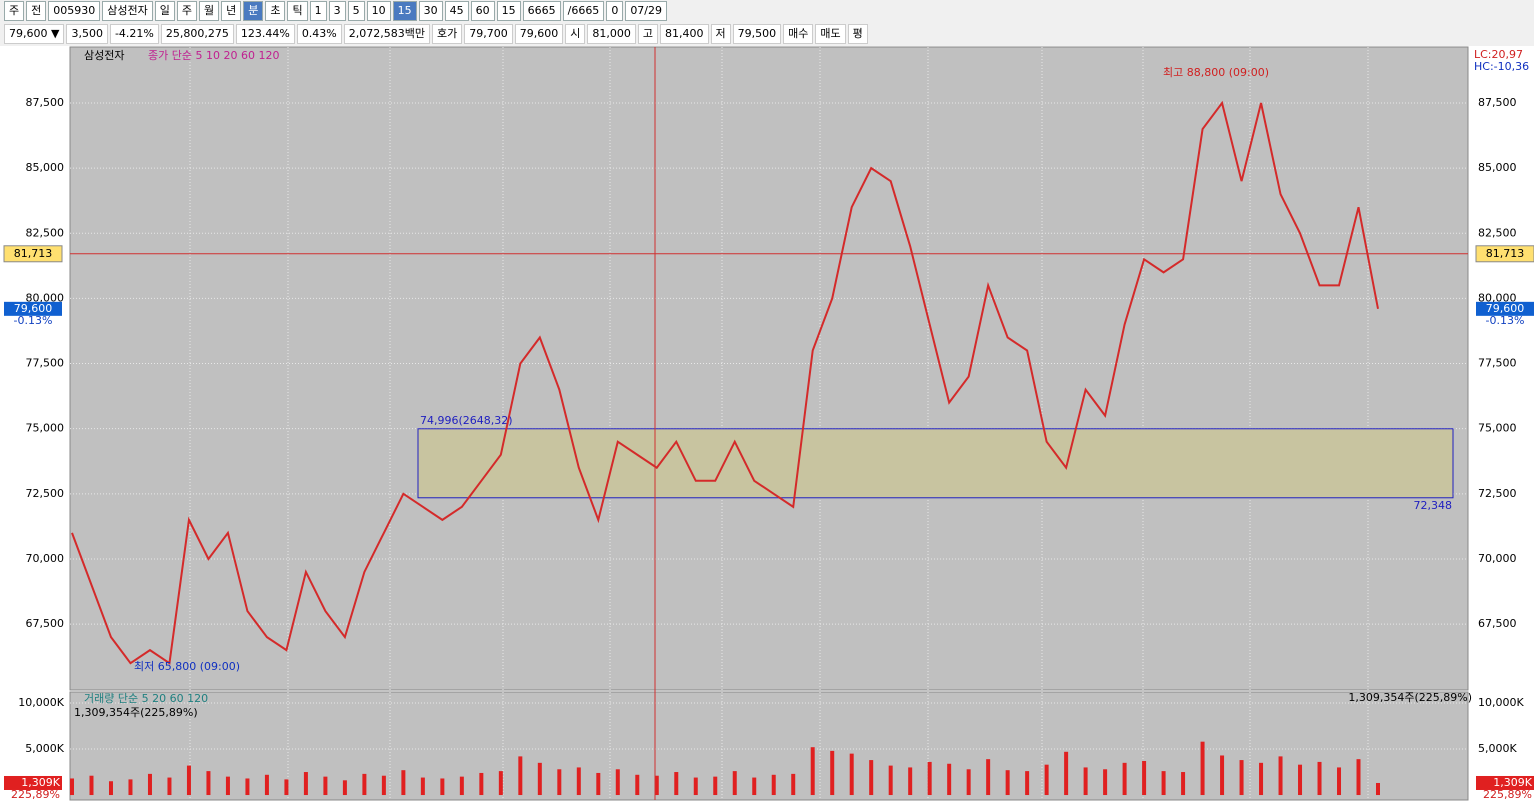 The image size is (1534, 805). Describe the element at coordinates (164, 11) in the screenshot. I see `tb-item: 일` at that location.